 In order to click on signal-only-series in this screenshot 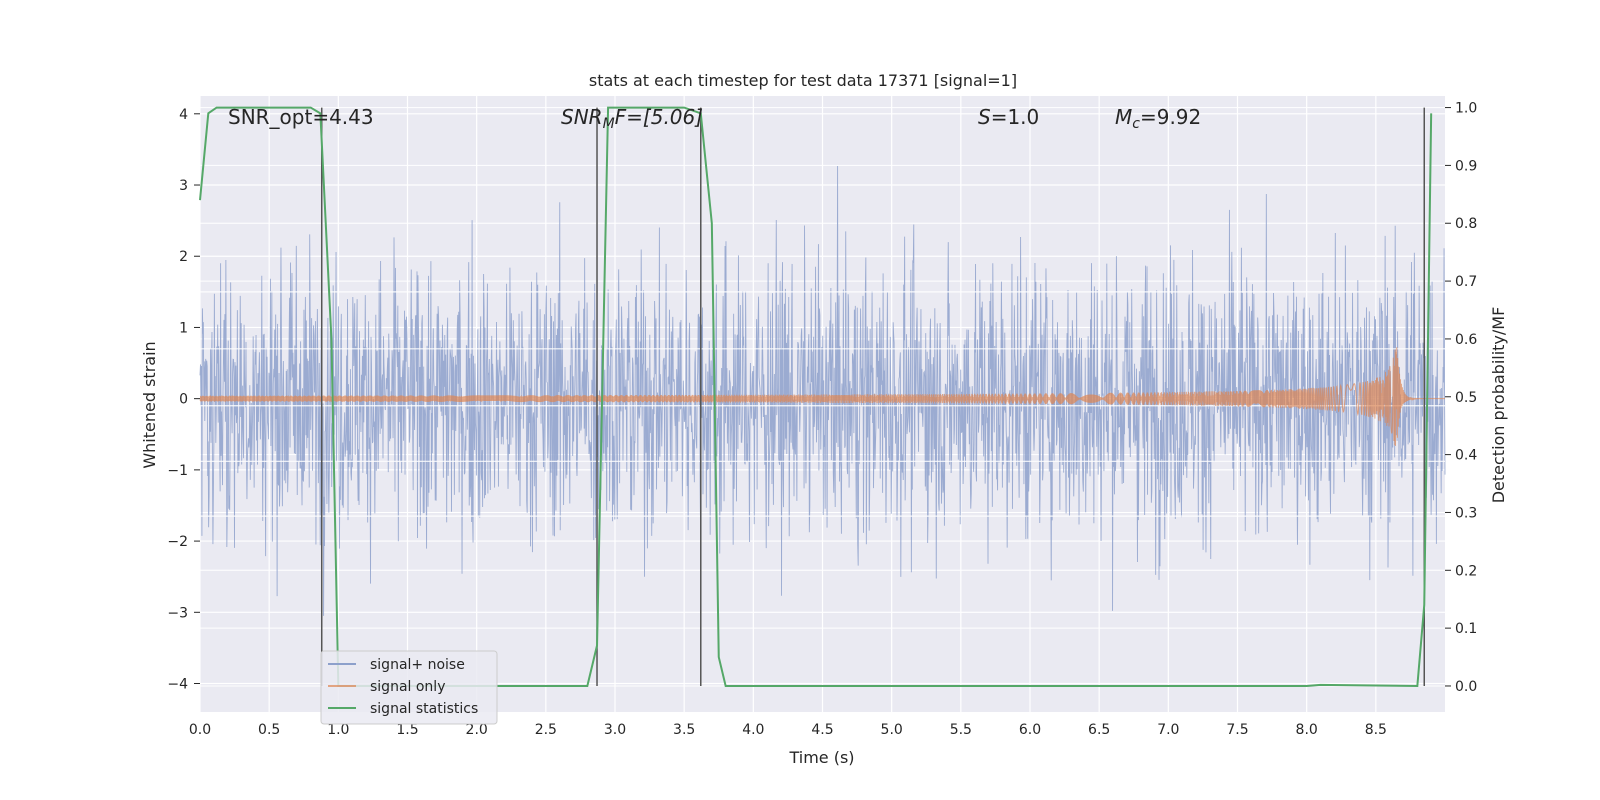, I will do `click(822, 396)`.